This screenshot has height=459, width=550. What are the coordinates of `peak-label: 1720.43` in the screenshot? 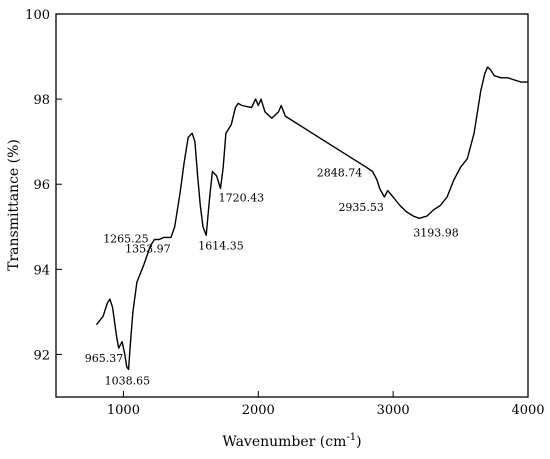 It's located at (242, 197).